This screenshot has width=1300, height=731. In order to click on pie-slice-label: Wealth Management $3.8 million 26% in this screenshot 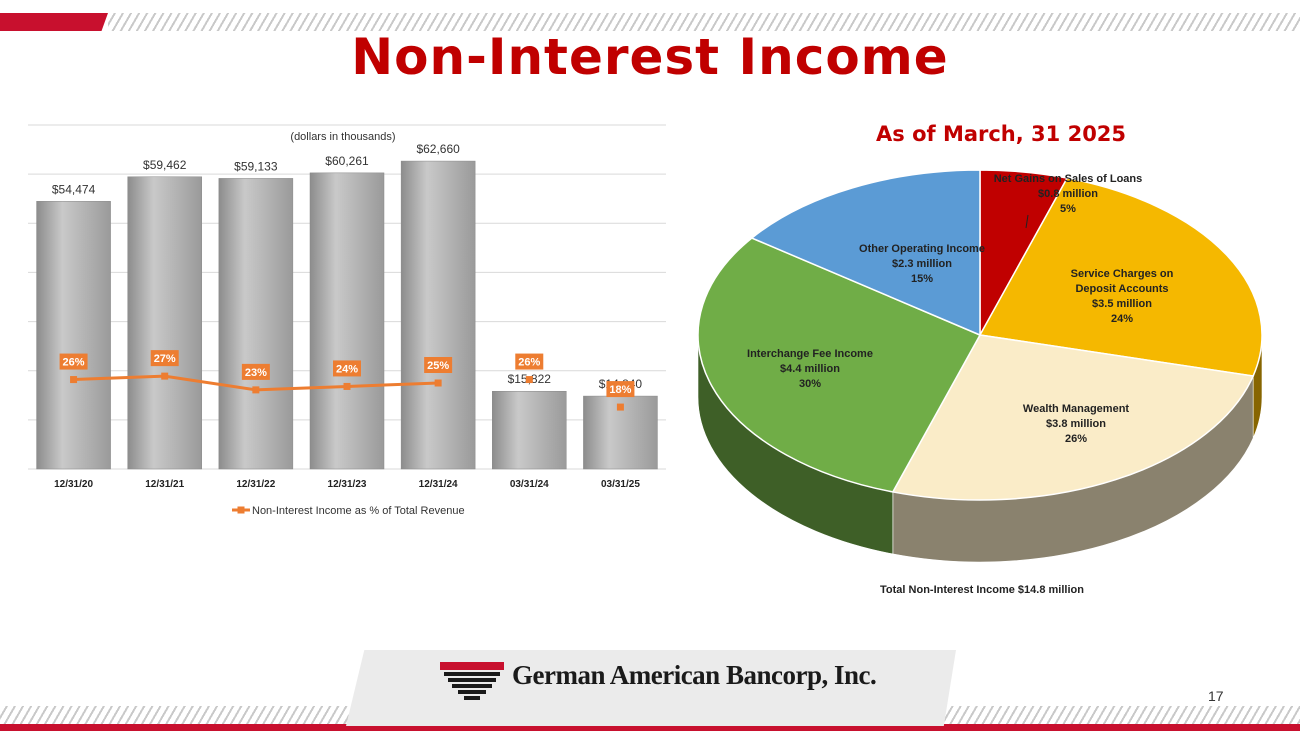, I will do `click(1076, 424)`.